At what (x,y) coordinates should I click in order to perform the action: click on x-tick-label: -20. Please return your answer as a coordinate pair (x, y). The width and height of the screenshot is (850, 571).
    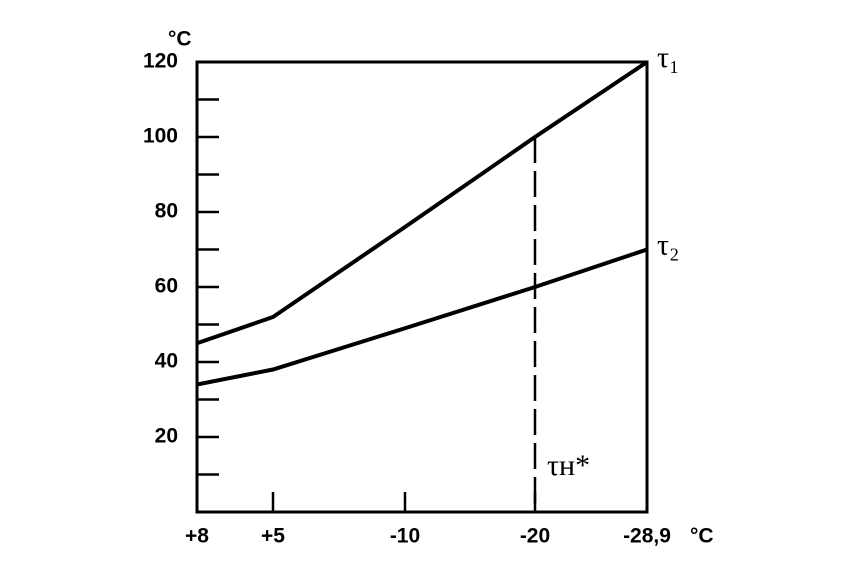
    Looking at the image, I should click on (535, 536).